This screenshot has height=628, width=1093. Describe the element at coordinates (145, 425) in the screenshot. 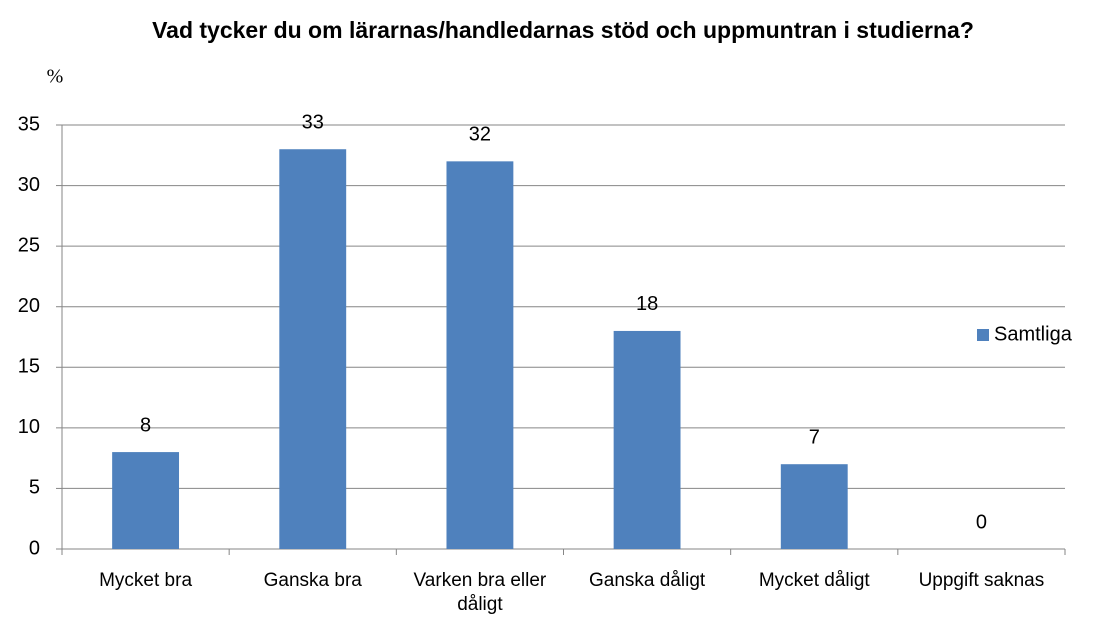

I see `data-label: 8` at that location.